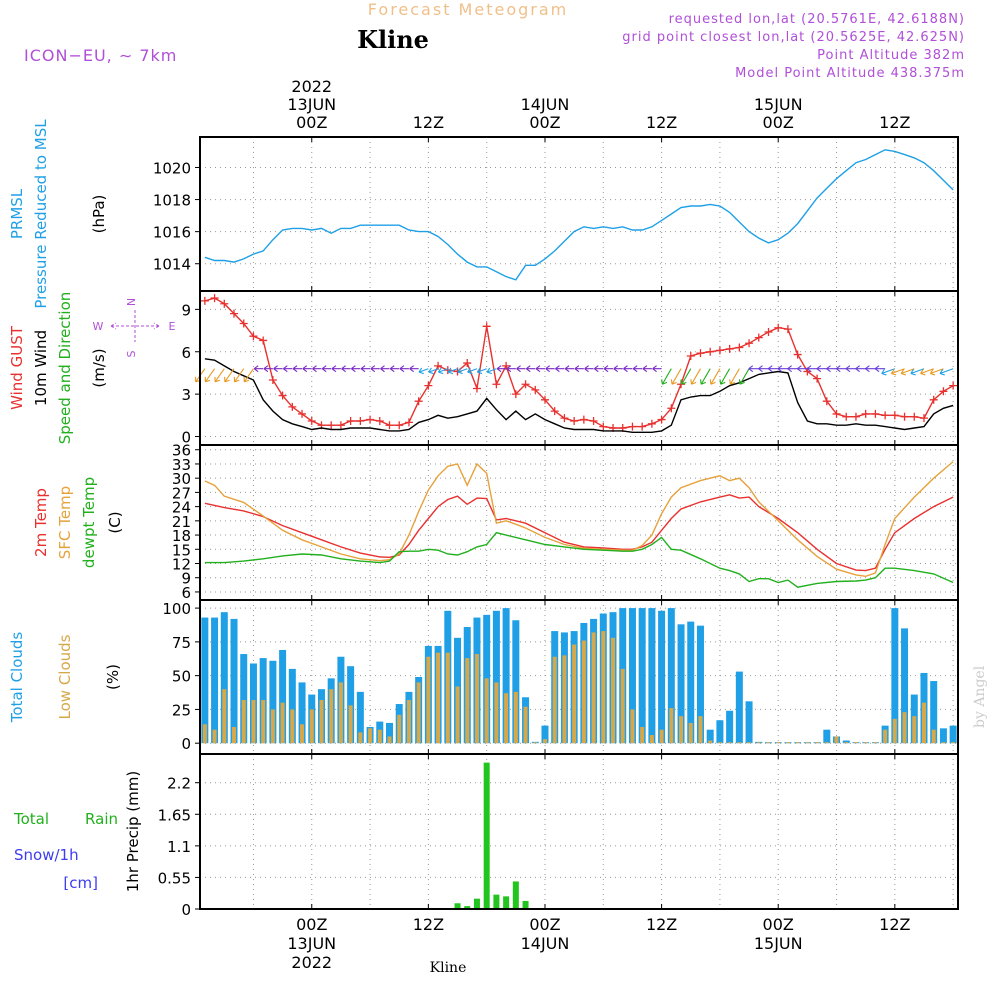 The image size is (1000, 1000). I want to click on panel-clouds: 0 25 50 75 100 Total Clouds Low Clouds (%), so click(483, 677).